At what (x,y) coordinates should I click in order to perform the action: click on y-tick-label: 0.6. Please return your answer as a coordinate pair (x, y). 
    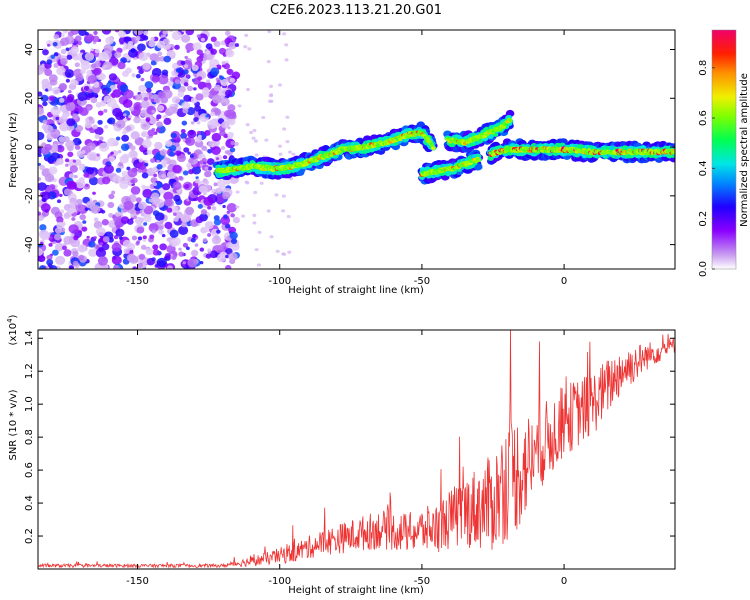
    Looking at the image, I should click on (29, 470).